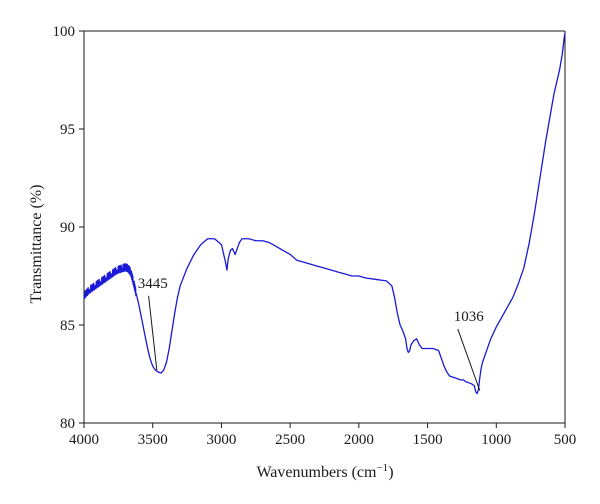 The width and height of the screenshot is (600, 504). I want to click on x-tick-label: 3000, so click(221, 440).